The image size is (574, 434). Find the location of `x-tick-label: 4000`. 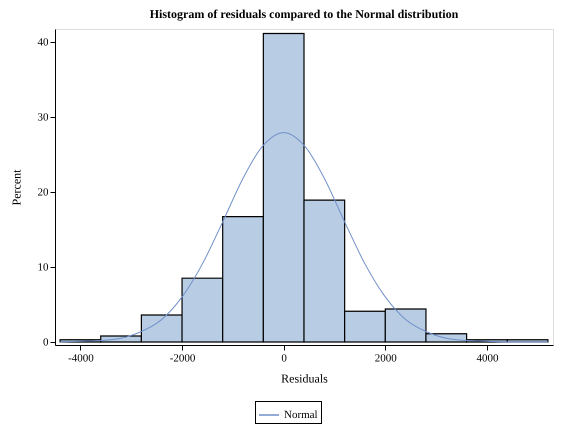

x-tick-label: 4000 is located at coordinates (487, 358).